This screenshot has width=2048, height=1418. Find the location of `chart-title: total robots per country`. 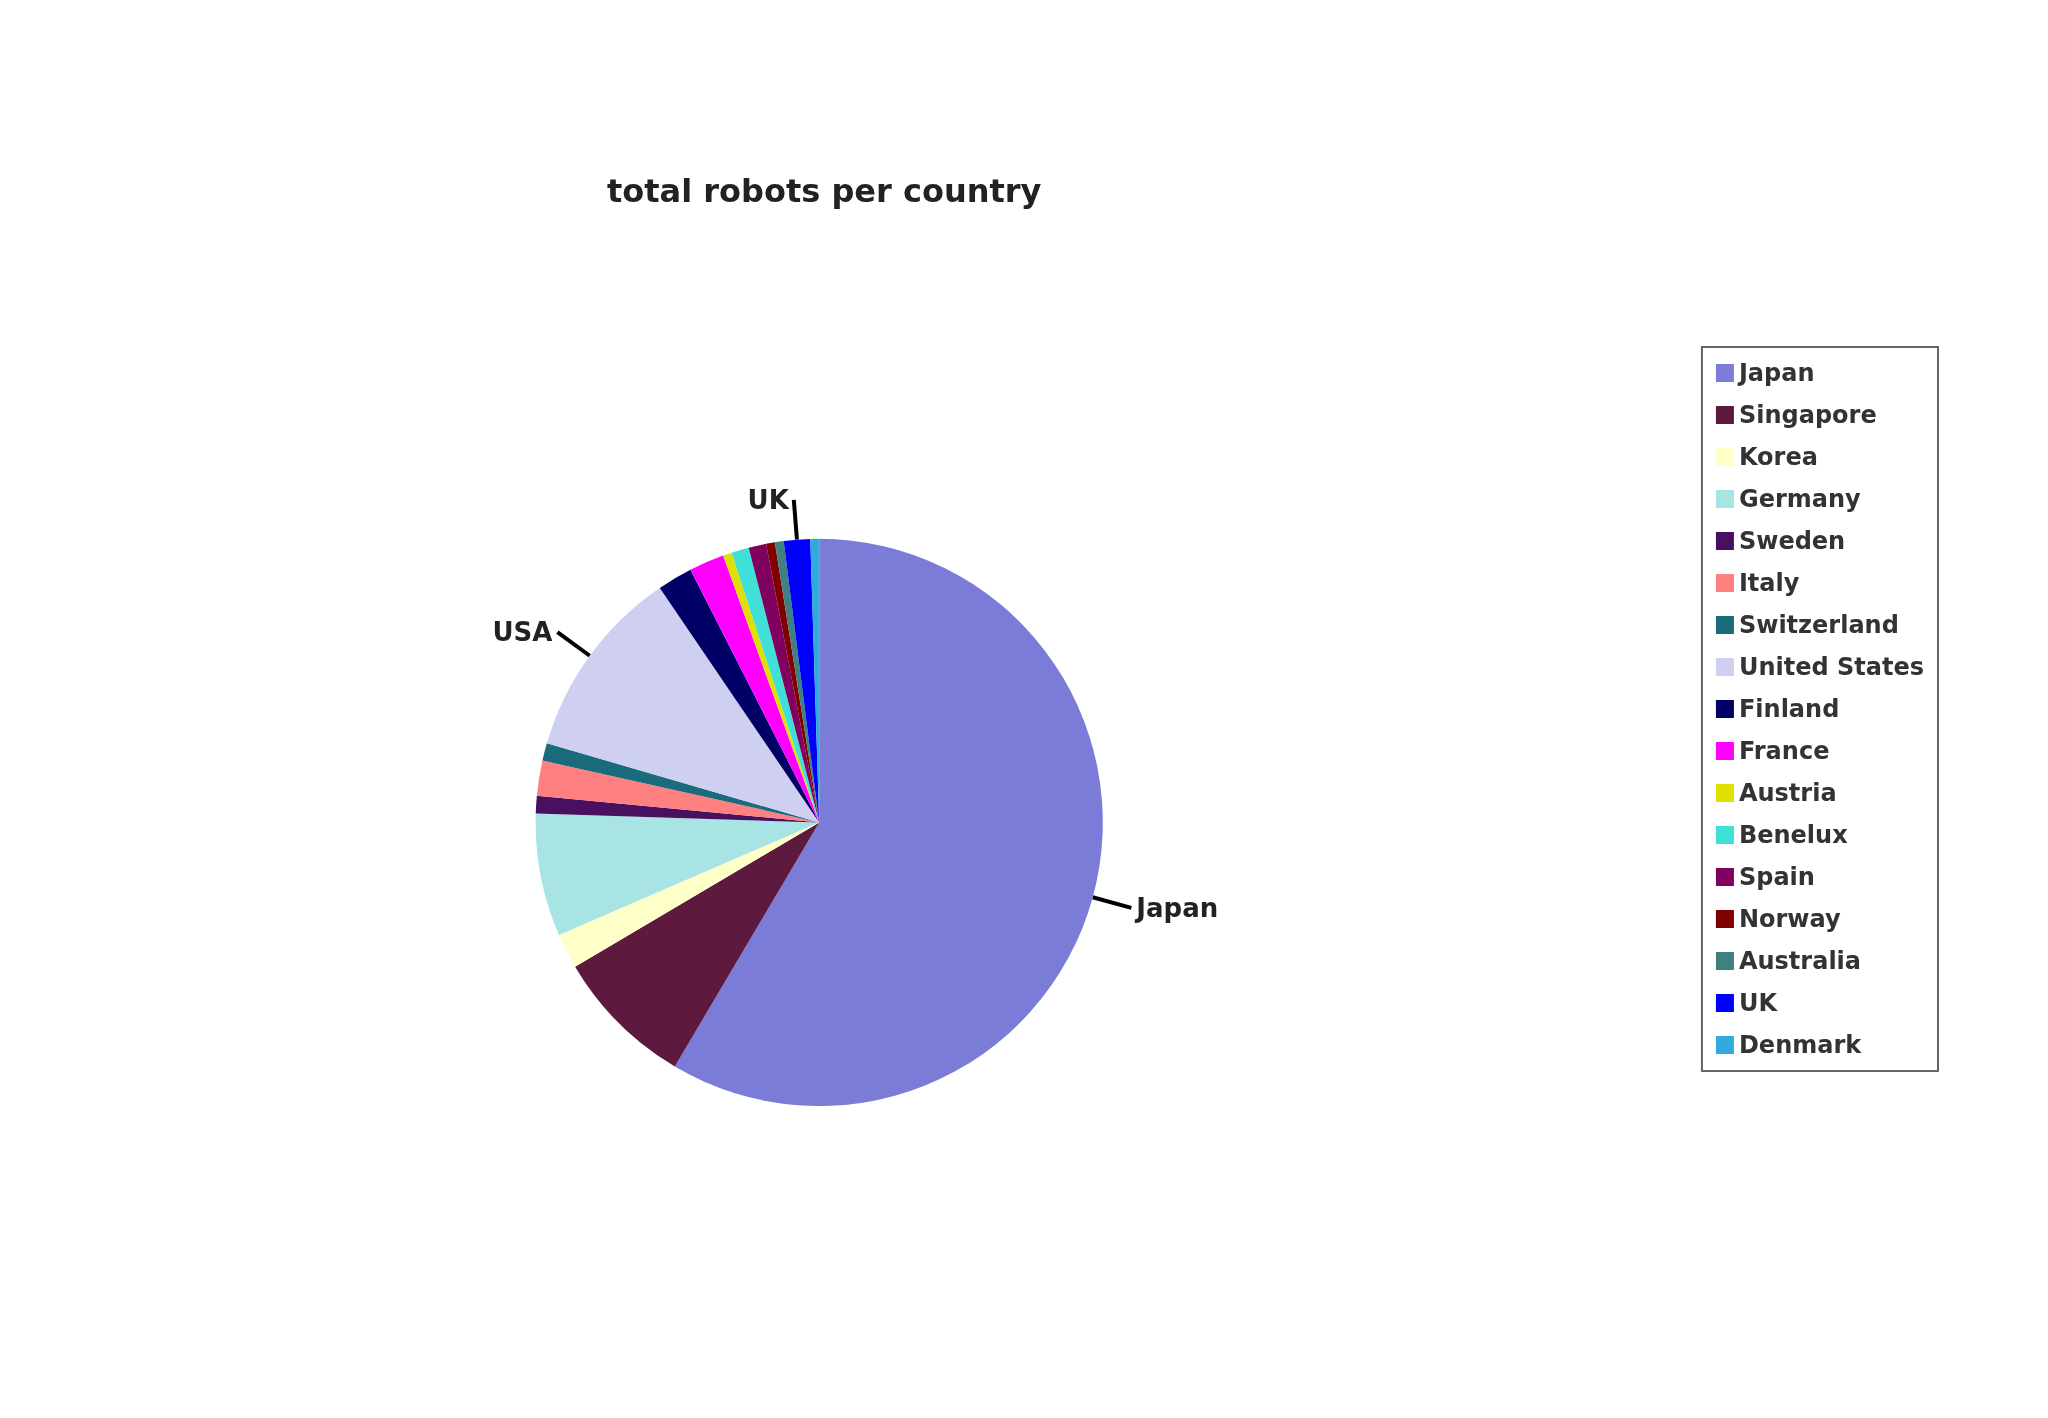

chart-title: total robots per country is located at coordinates (824, 191).